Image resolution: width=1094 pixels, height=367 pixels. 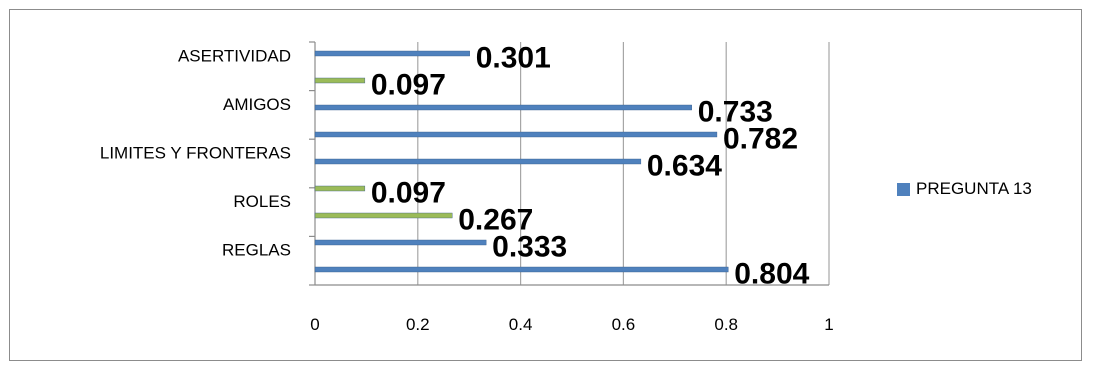 What do you see at coordinates (262, 201) in the screenshot?
I see `category-label: ROLES` at bounding box center [262, 201].